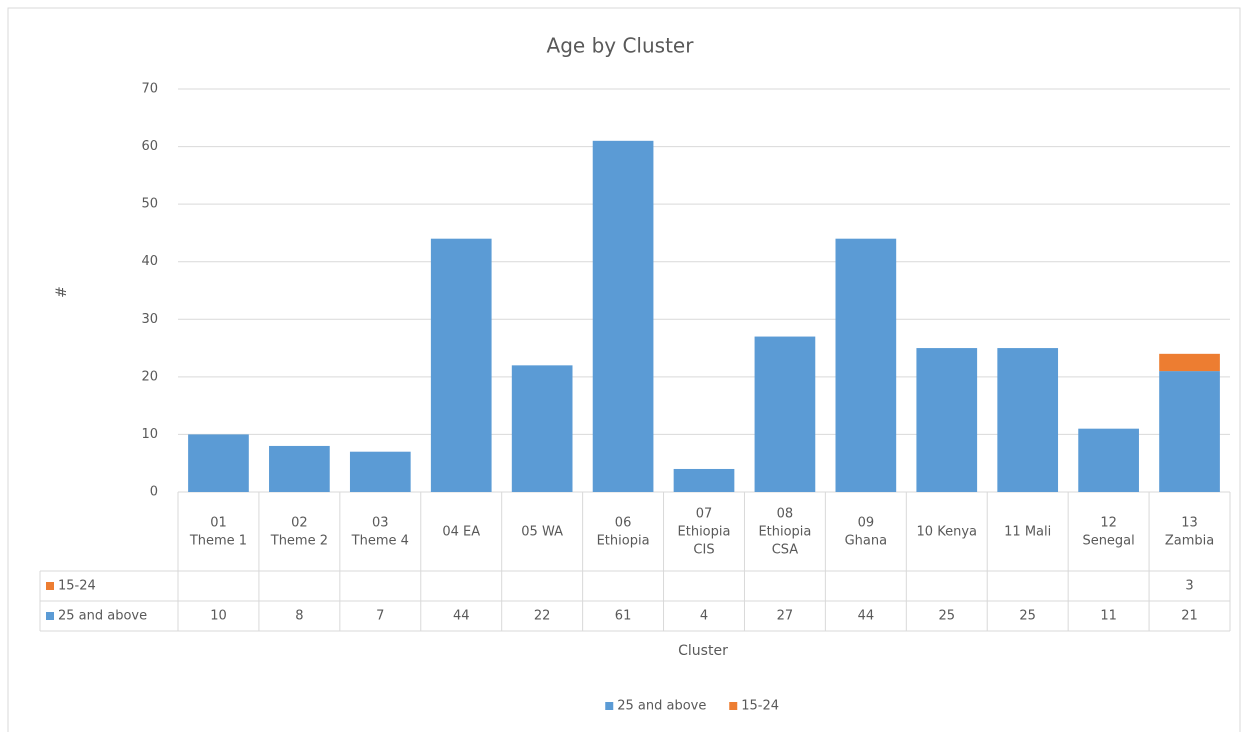  Describe the element at coordinates (149, 89) in the screenshot. I see `y-tick-label: 70` at that location.